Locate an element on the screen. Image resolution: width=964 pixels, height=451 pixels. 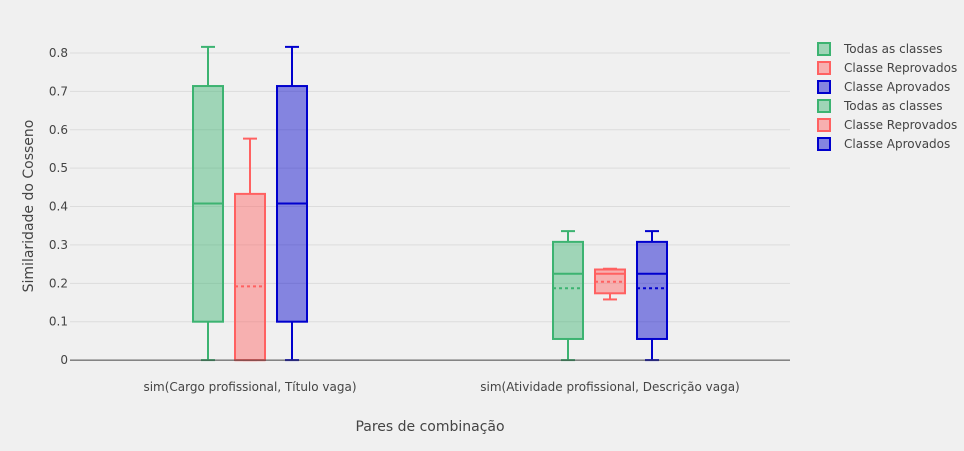
y-tick-label: 0.8 is located at coordinates (58, 53).